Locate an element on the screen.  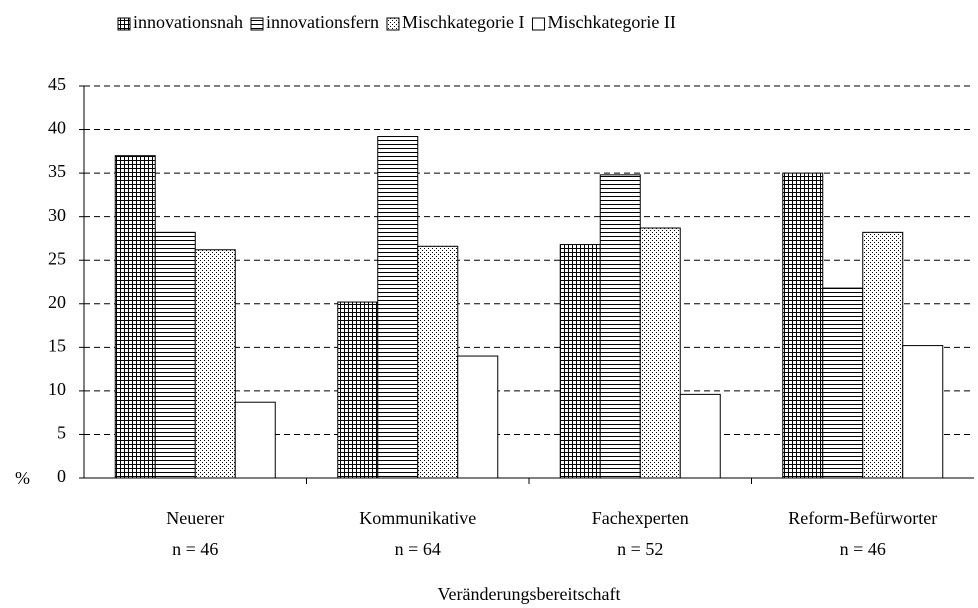
y-tick-label: 40 is located at coordinates (57, 128).